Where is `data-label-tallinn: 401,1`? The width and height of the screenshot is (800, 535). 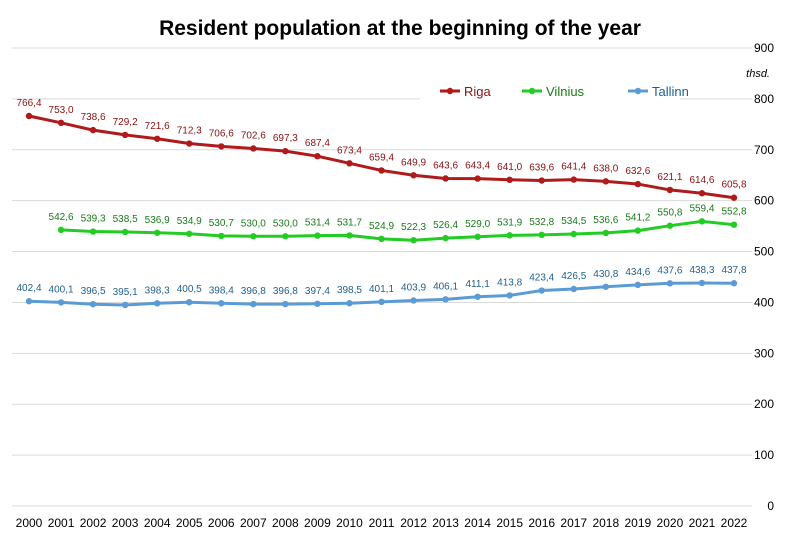 data-label-tallinn: 401,1 is located at coordinates (381, 289).